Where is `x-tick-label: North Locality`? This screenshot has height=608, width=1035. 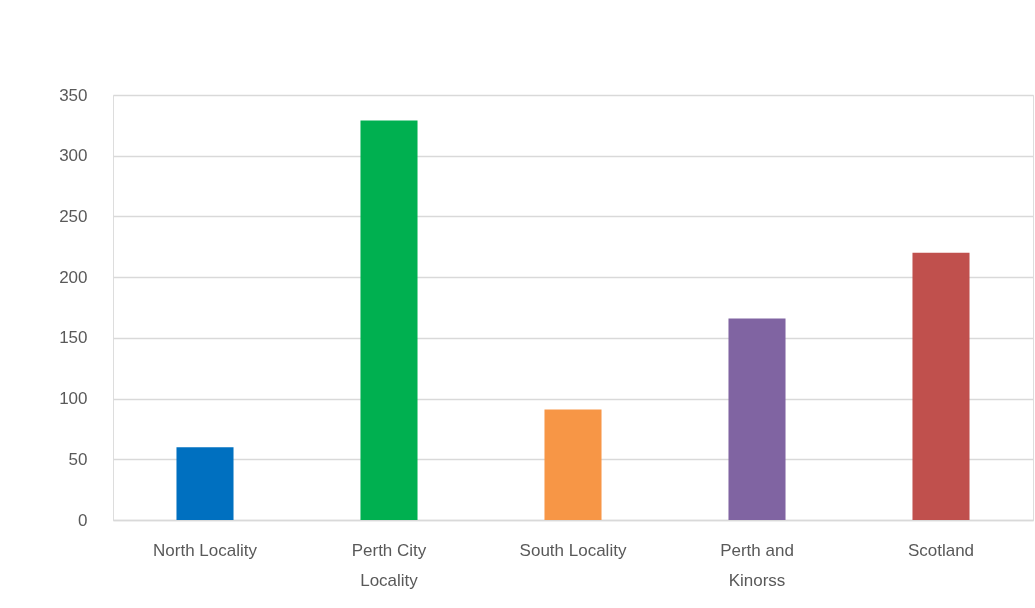
x-tick-label: North Locality is located at coordinates (205, 550).